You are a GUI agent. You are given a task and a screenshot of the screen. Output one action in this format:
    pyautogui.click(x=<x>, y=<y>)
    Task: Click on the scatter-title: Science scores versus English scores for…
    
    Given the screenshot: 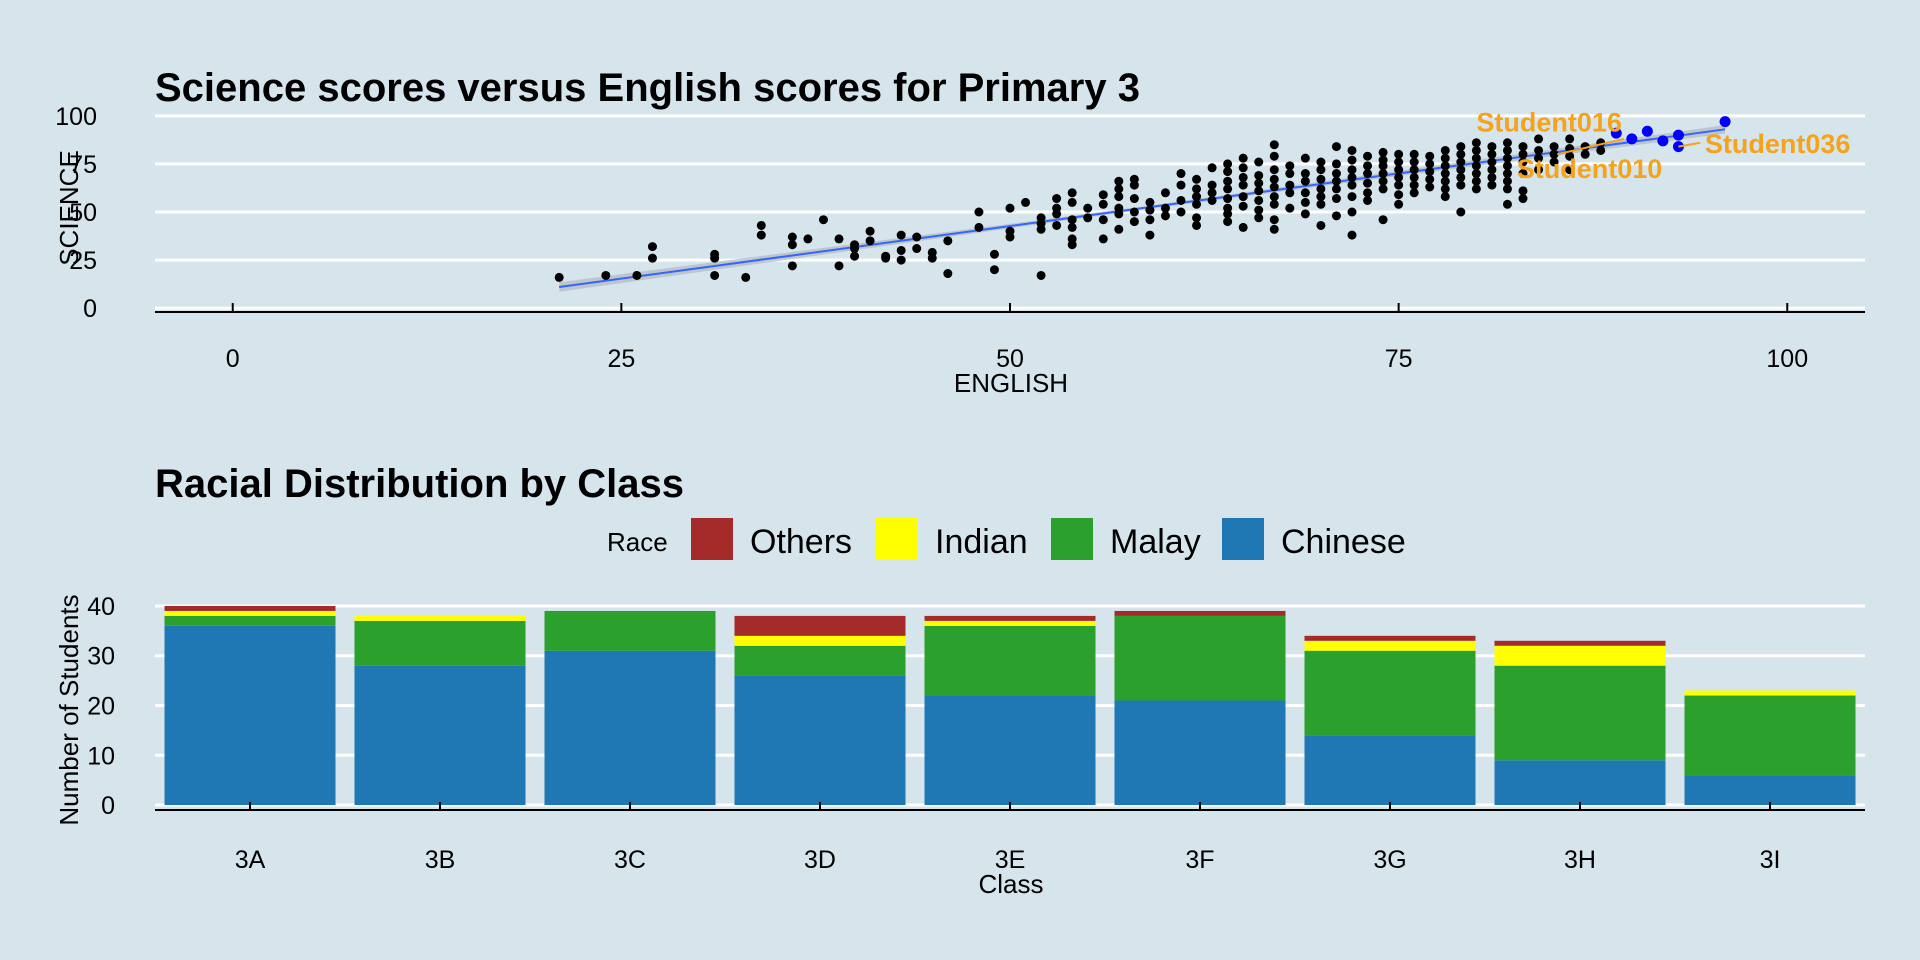 What is the action you would take?
    pyautogui.click(x=647, y=88)
    